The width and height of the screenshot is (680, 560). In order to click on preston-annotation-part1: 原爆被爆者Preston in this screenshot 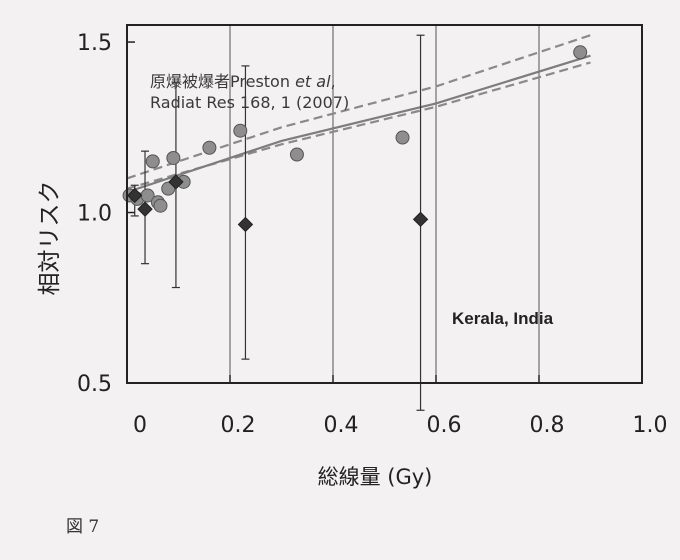, I will do `click(222, 81)`.